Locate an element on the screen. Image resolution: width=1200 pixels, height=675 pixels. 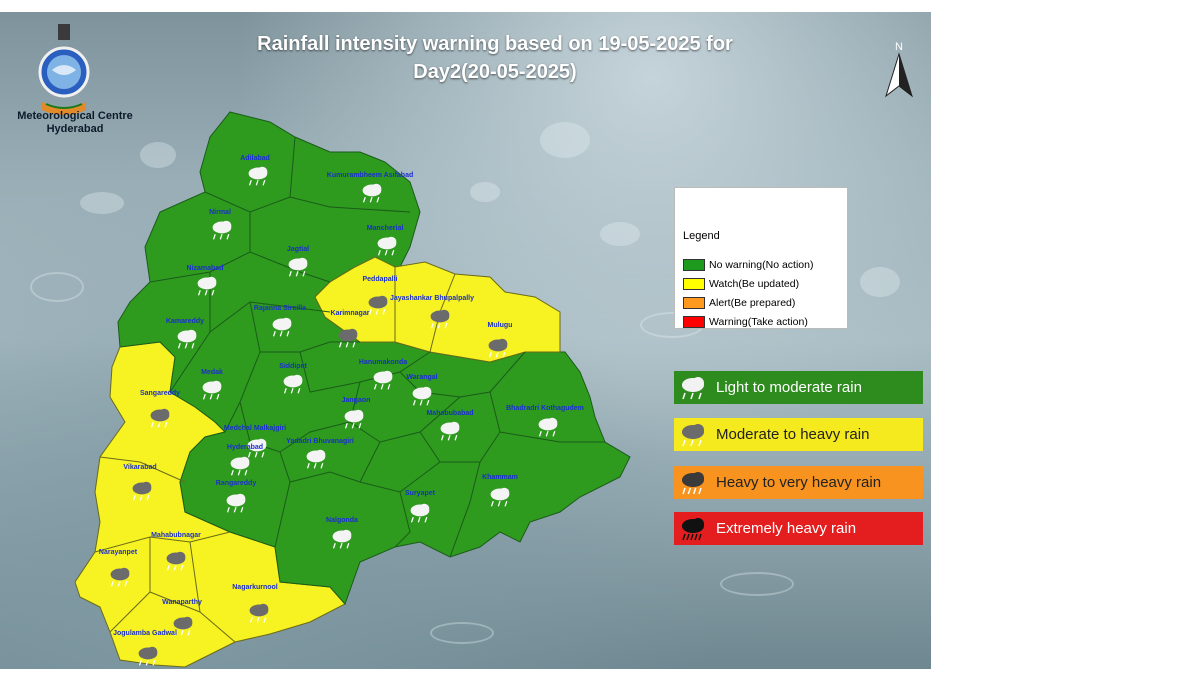
rain-category-label: Heavy to very heavy rain is located at coordinates (799, 482).